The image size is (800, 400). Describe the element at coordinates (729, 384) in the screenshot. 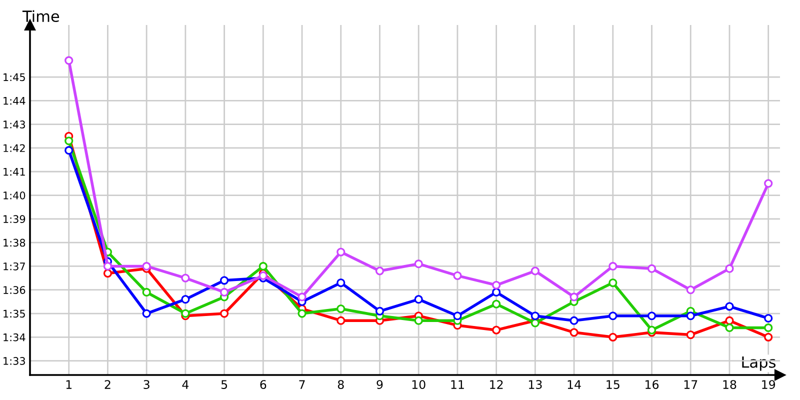

I see `x-tick-label: 18` at that location.